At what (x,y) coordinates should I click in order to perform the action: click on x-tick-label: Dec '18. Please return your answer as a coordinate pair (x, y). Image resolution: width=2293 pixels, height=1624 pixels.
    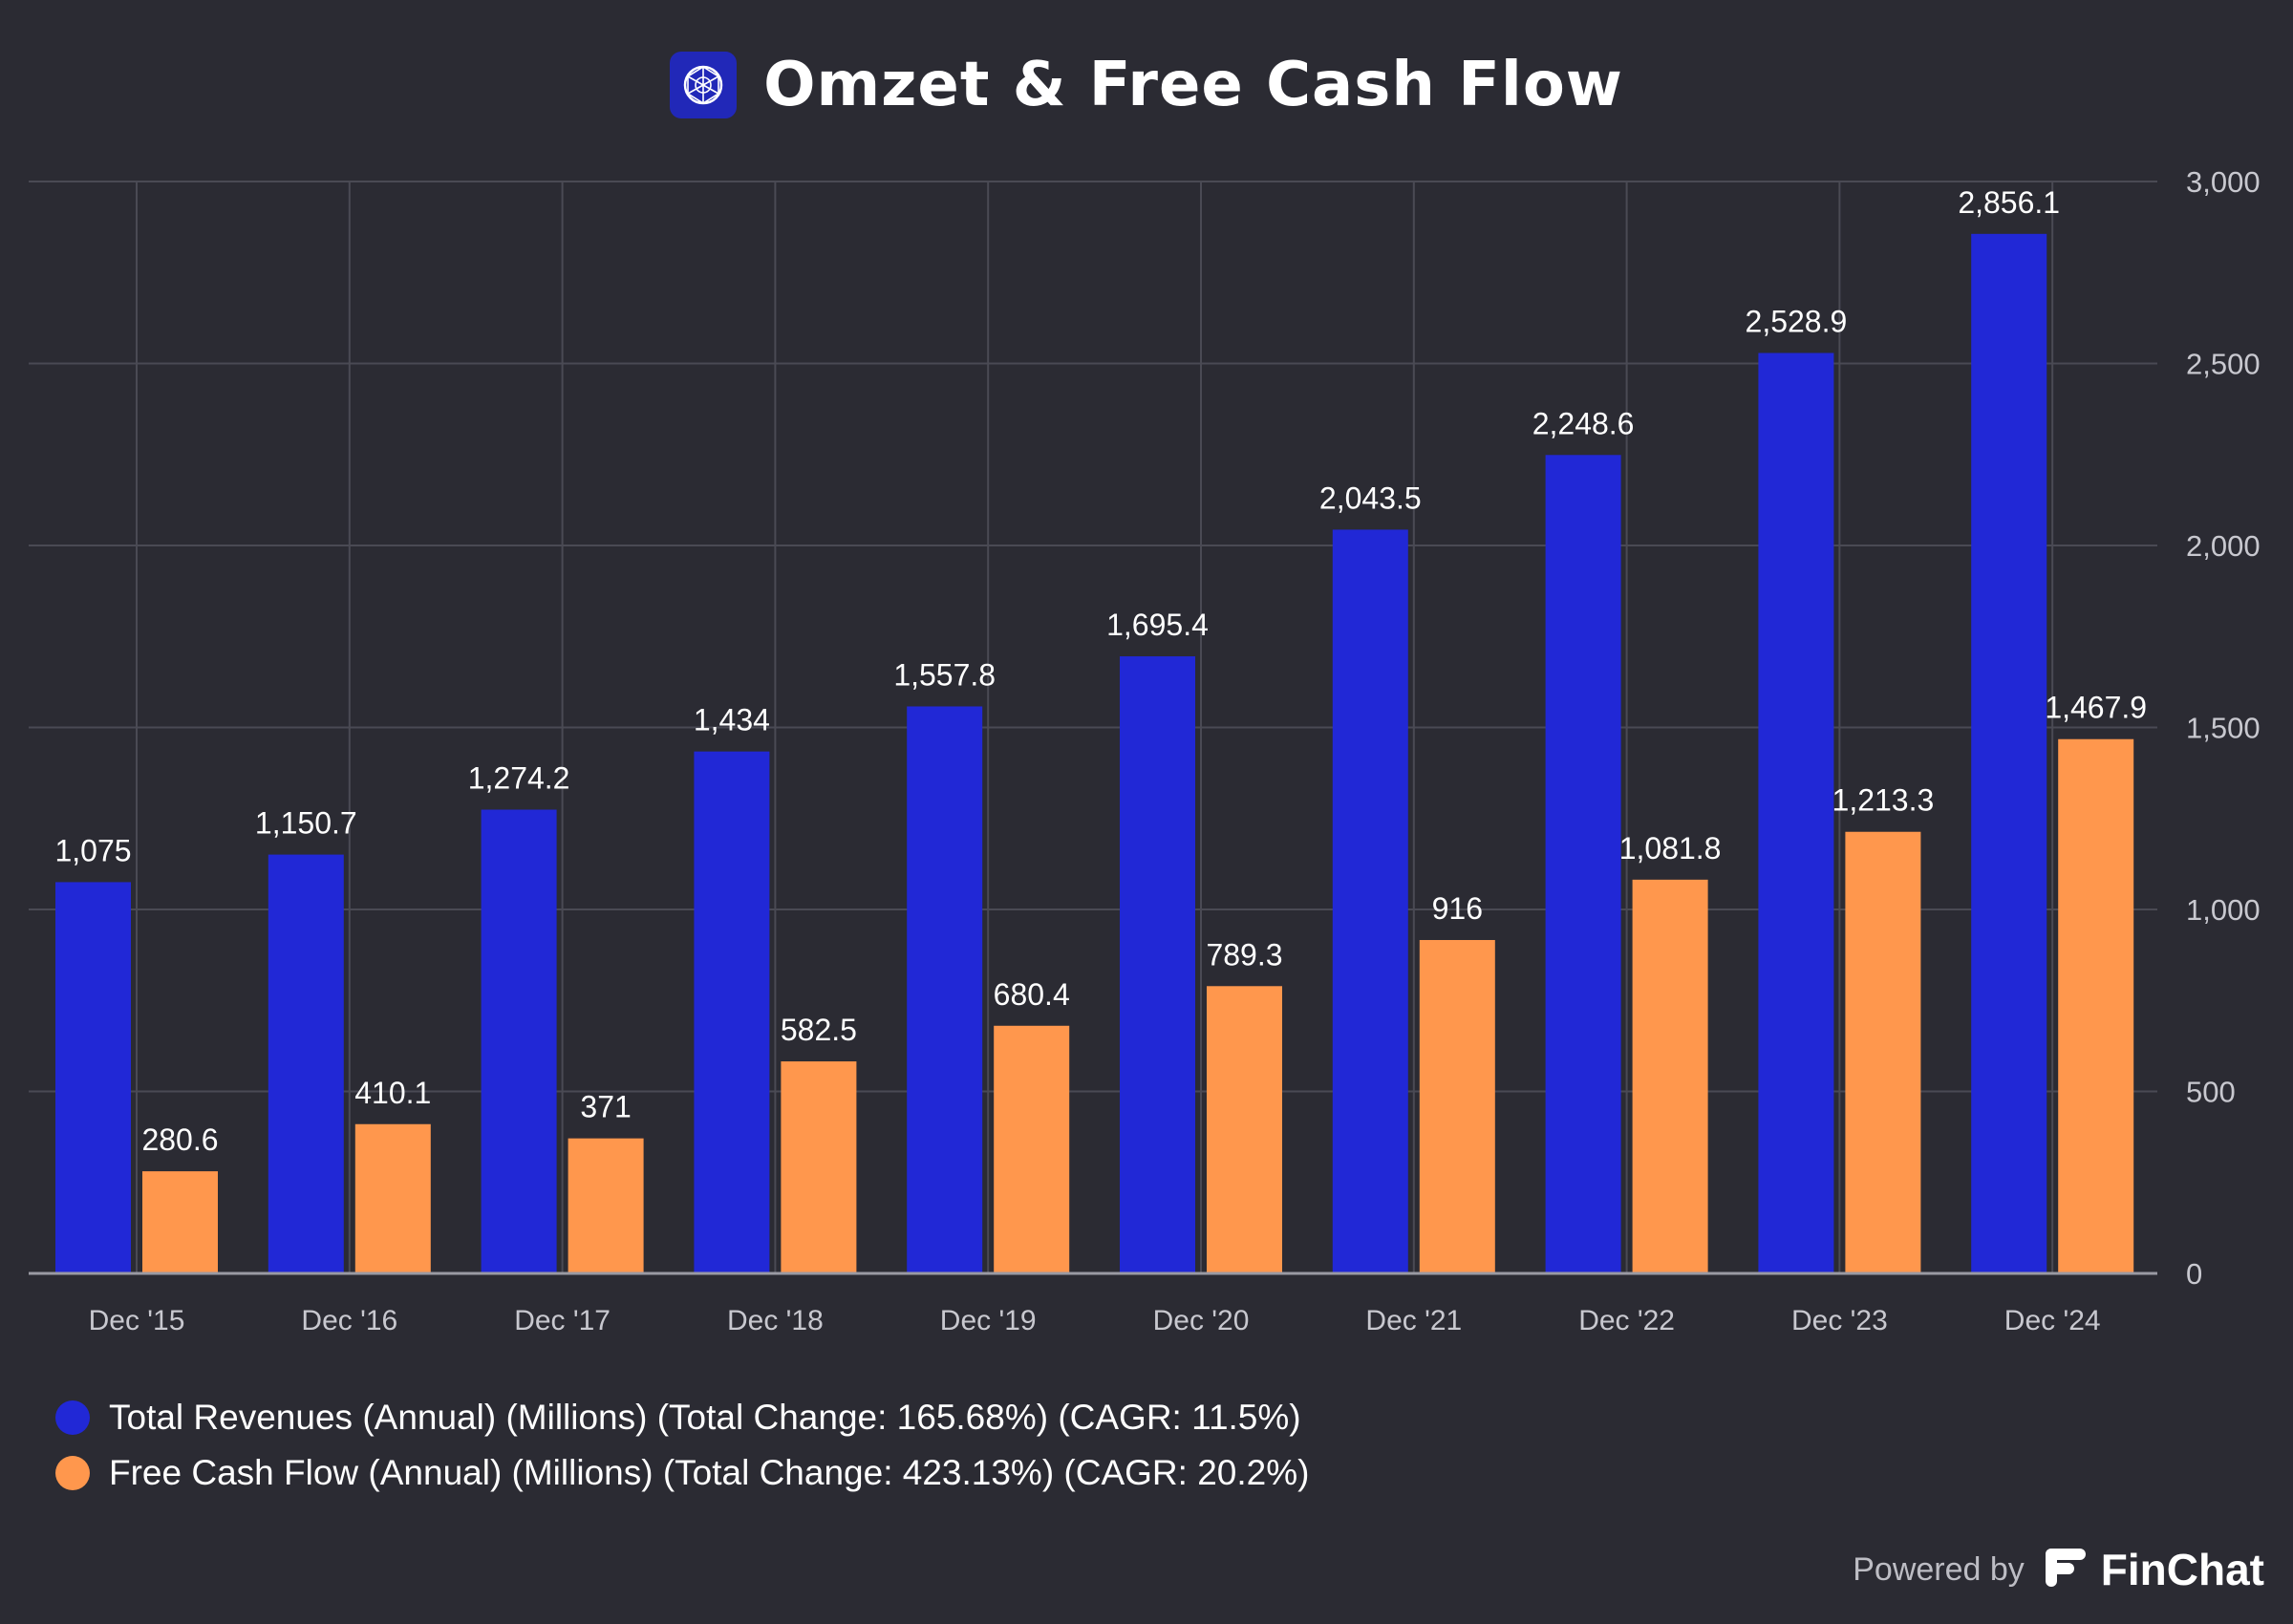
    Looking at the image, I should click on (776, 1321).